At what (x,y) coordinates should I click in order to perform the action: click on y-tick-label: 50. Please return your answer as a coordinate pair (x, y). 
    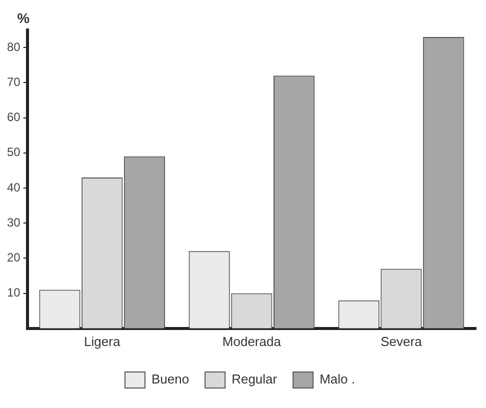
    Looking at the image, I should click on (13, 152).